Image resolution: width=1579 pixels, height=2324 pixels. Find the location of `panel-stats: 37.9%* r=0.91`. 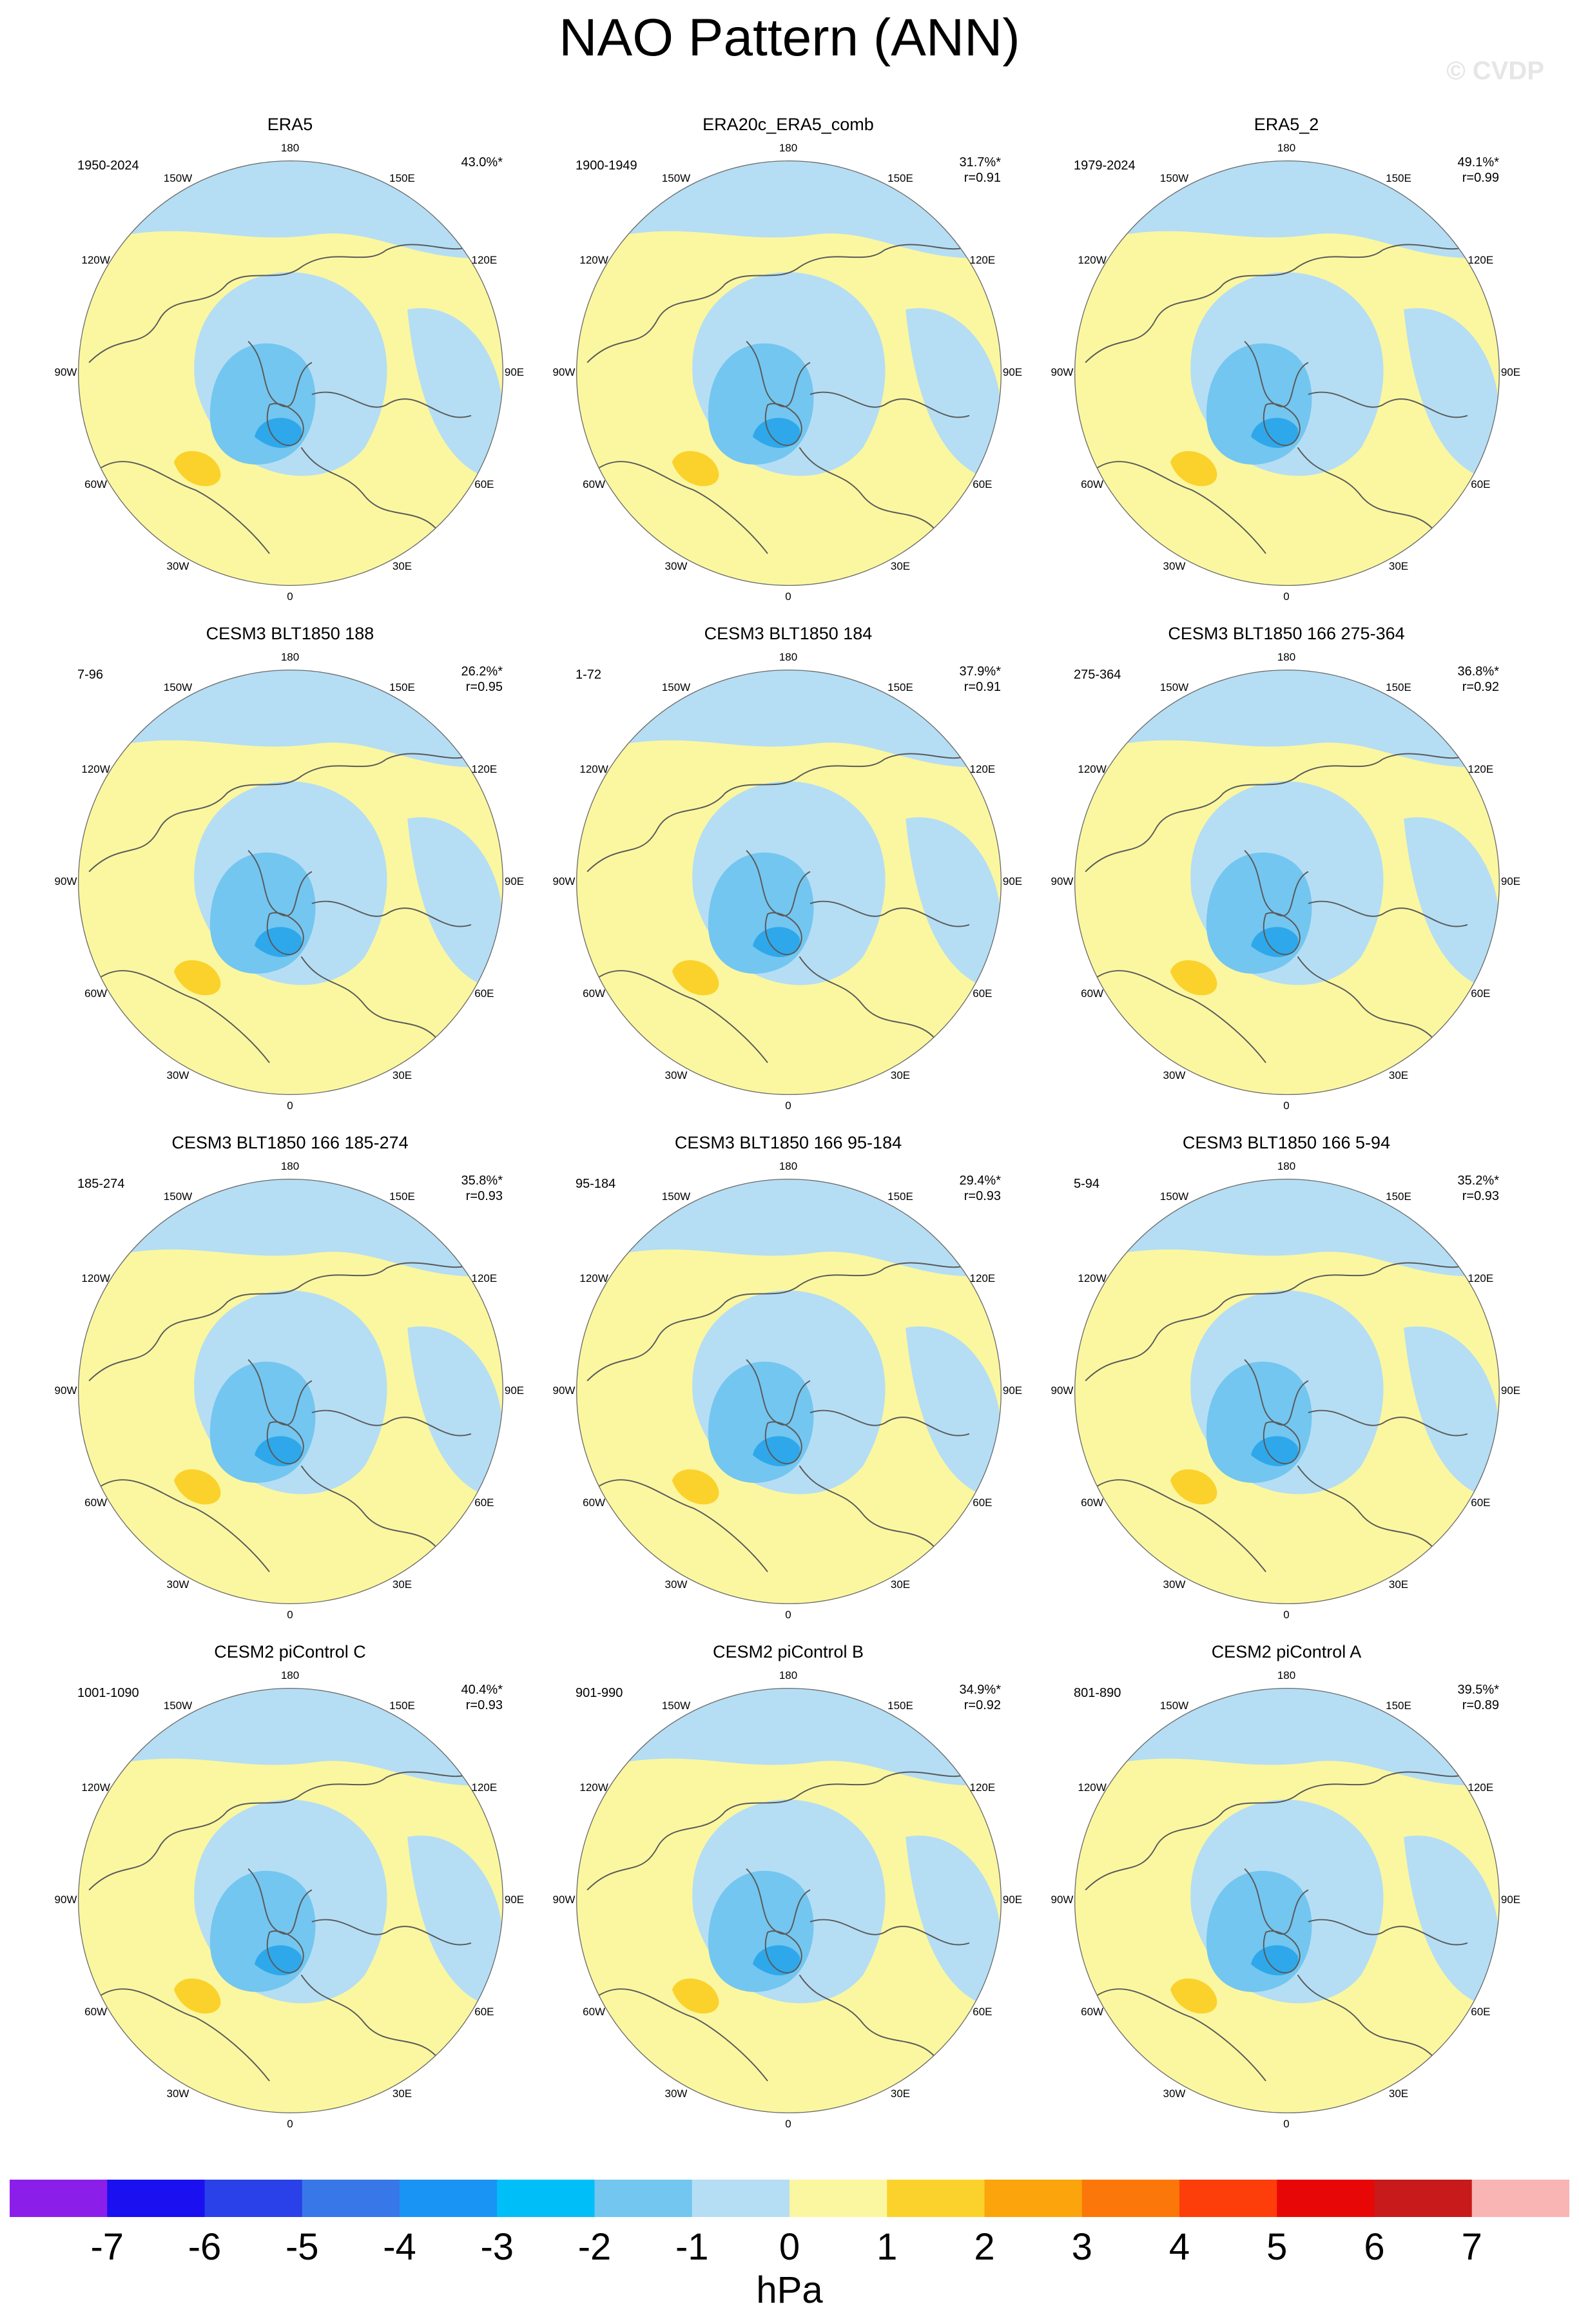

panel-stats: 37.9%* r=0.91 is located at coordinates (981, 680).